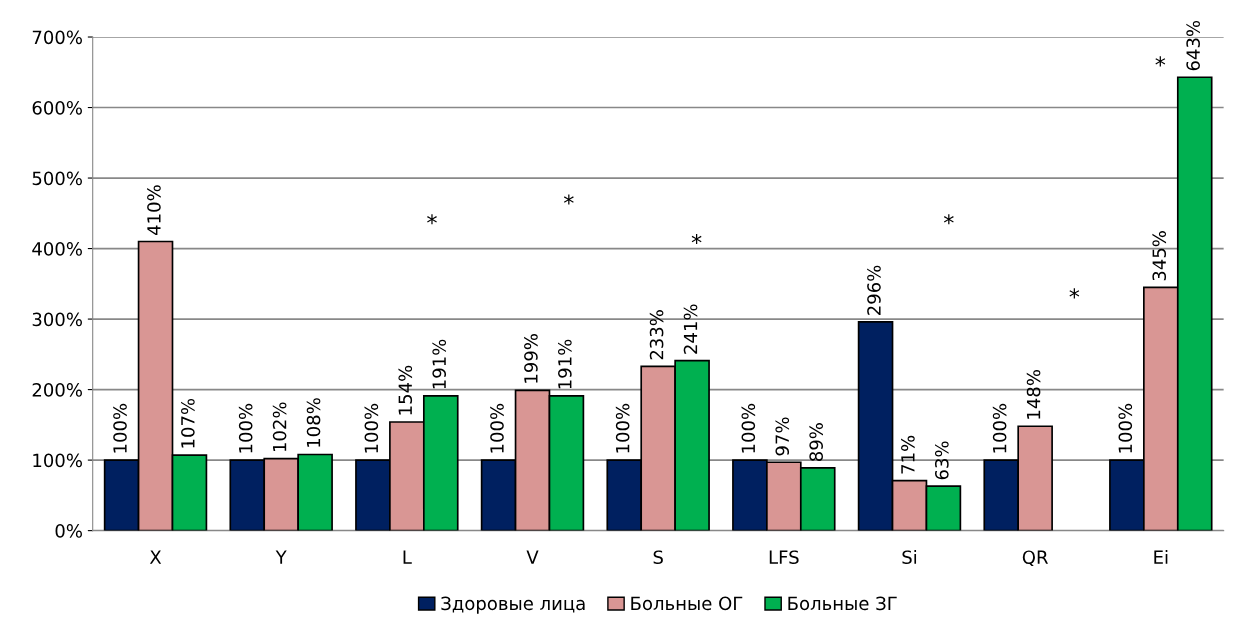 This screenshot has width=1236, height=617. What do you see at coordinates (942, 460) in the screenshot?
I see `data-label: 63%` at bounding box center [942, 460].